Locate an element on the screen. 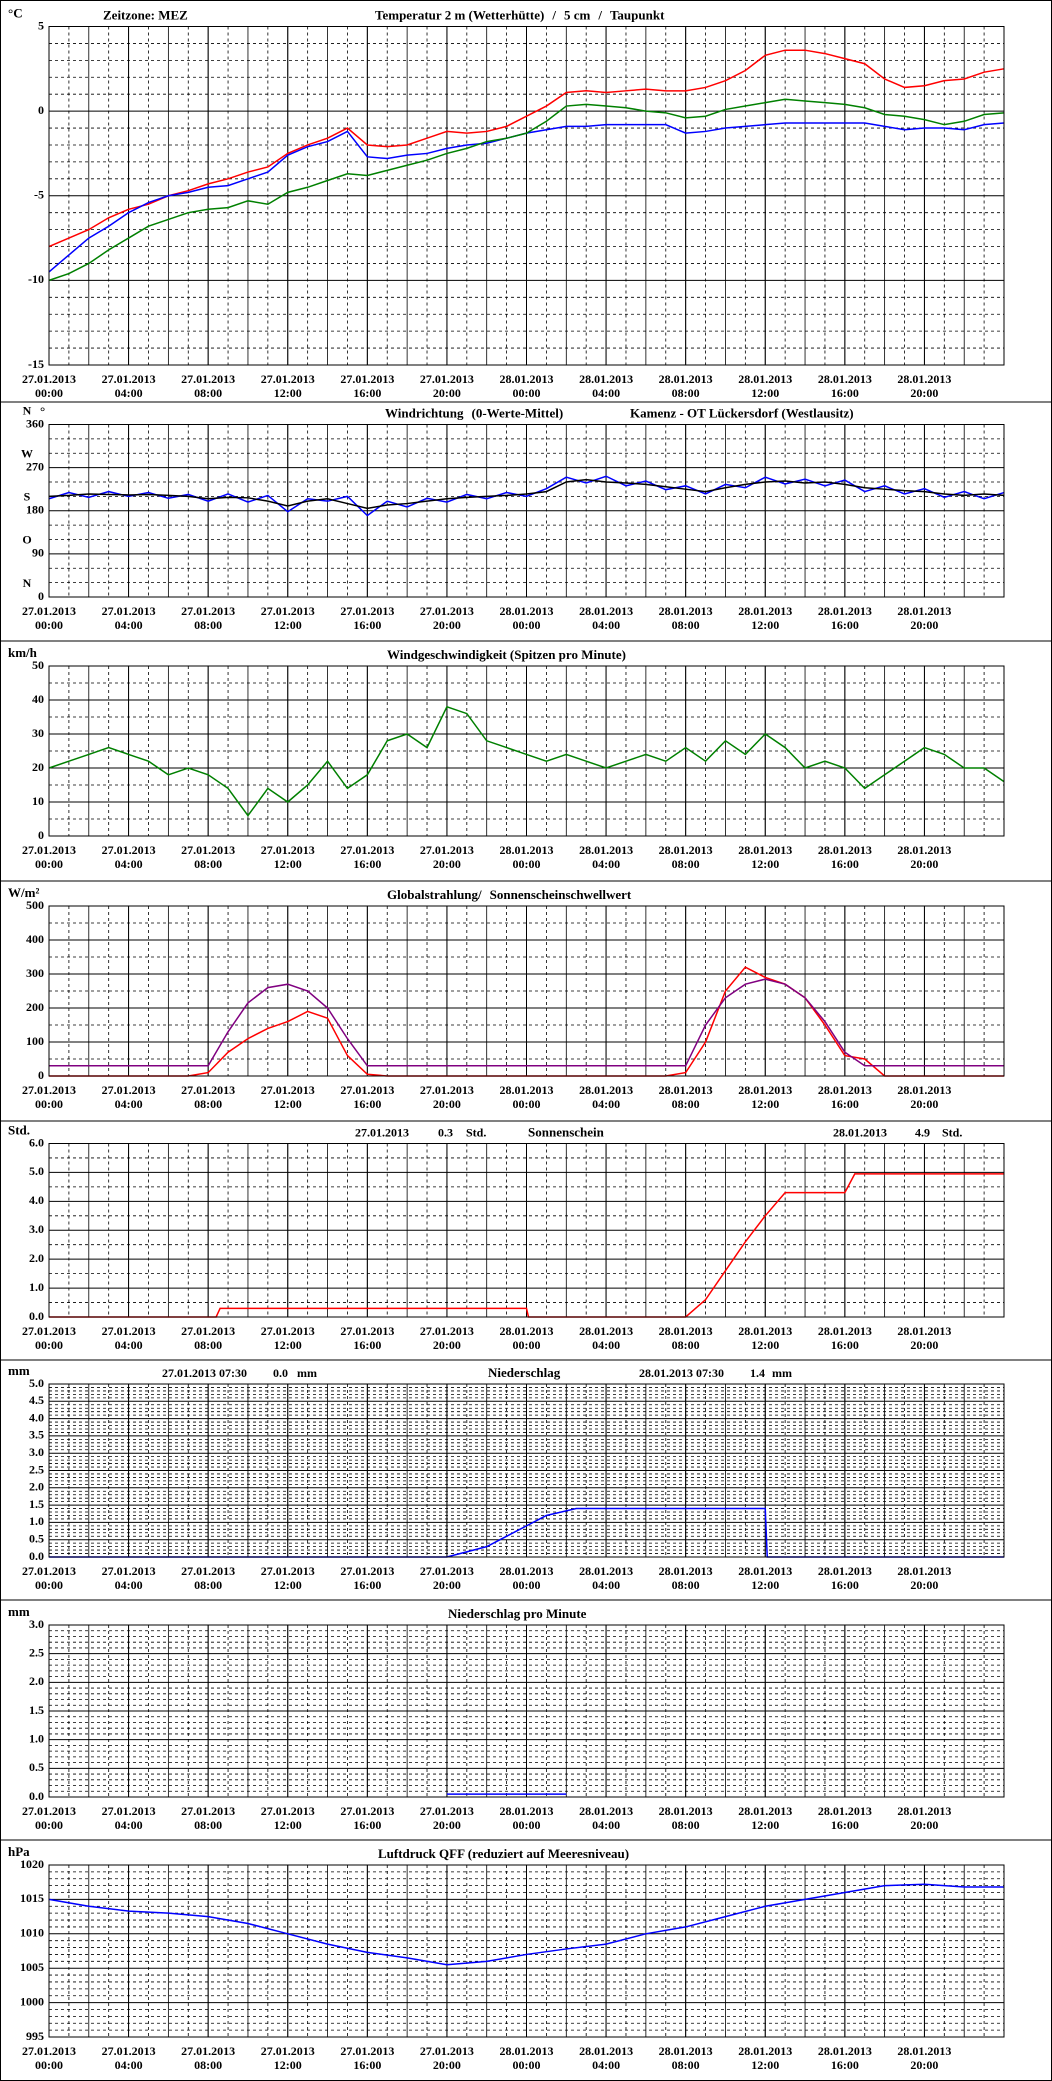  y-tick-label: 3.0 is located at coordinates (36, 1624).